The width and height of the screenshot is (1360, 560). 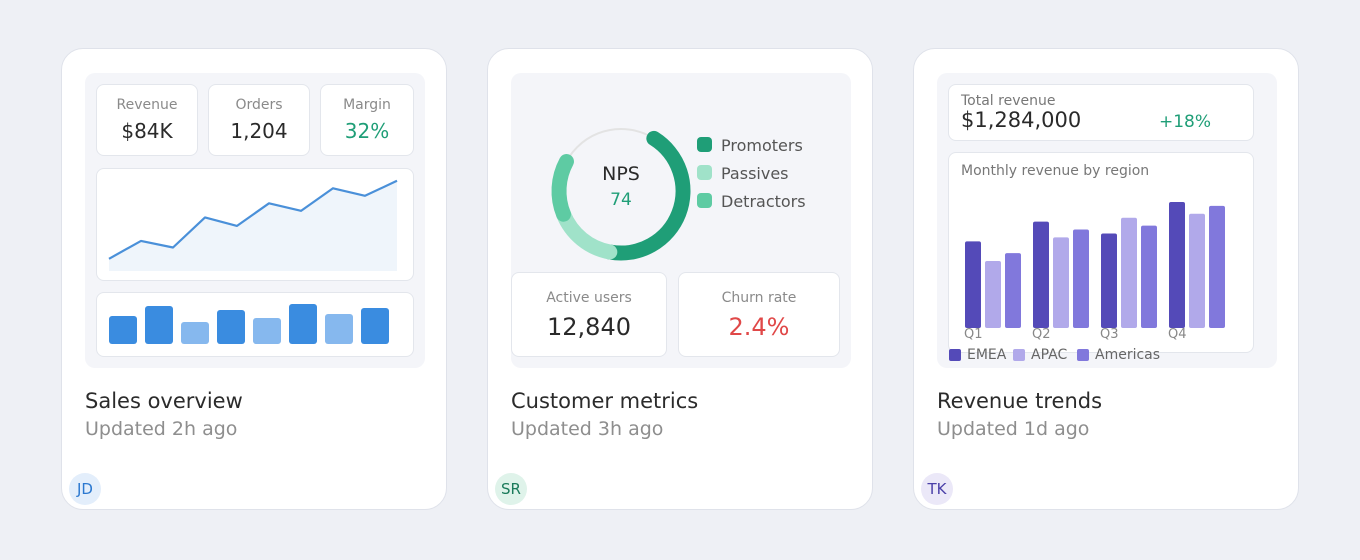 I want to click on line-area, so click(x=253, y=225).